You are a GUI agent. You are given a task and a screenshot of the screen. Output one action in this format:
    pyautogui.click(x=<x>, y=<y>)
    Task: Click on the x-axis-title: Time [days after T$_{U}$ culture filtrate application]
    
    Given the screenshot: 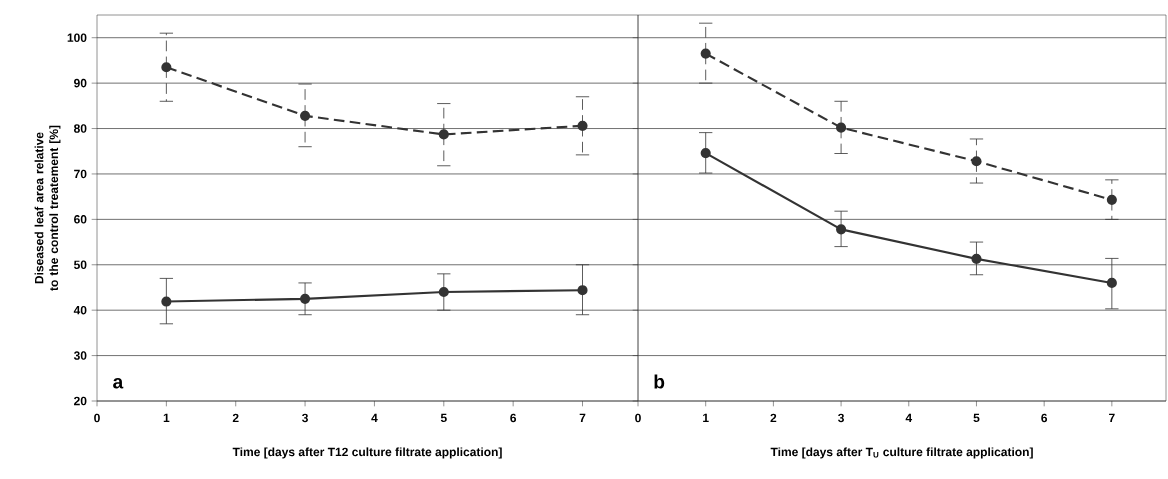 What is the action you would take?
    pyautogui.click(x=901, y=453)
    